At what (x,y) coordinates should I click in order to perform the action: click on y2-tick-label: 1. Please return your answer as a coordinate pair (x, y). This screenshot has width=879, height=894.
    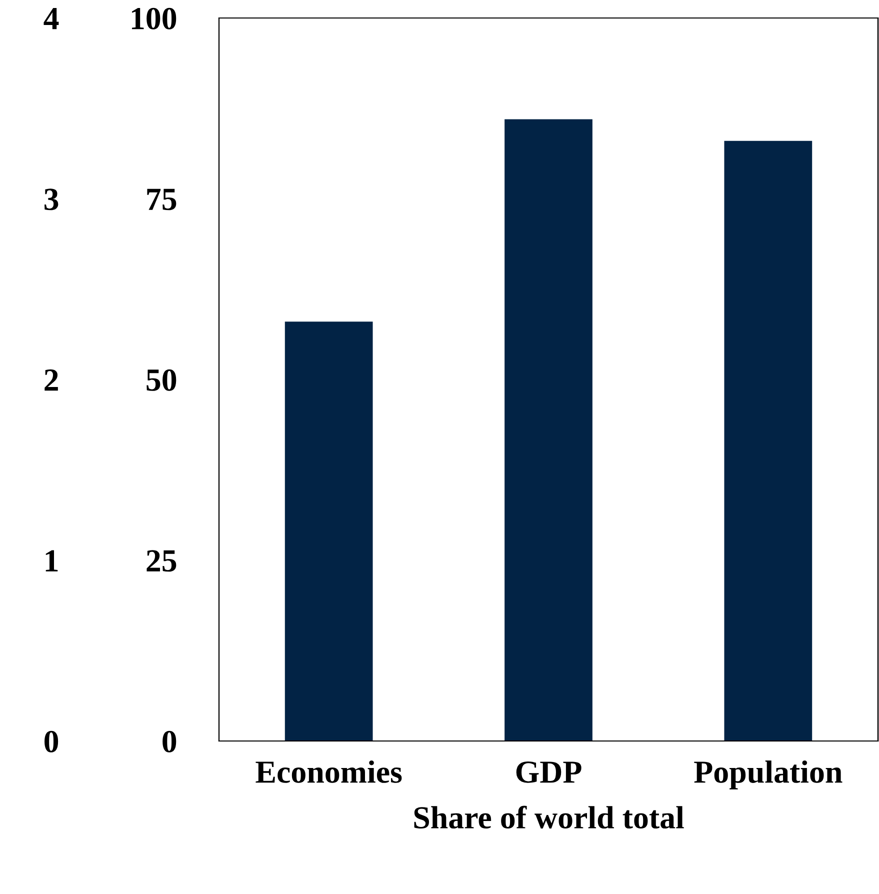
    Looking at the image, I should click on (52, 561).